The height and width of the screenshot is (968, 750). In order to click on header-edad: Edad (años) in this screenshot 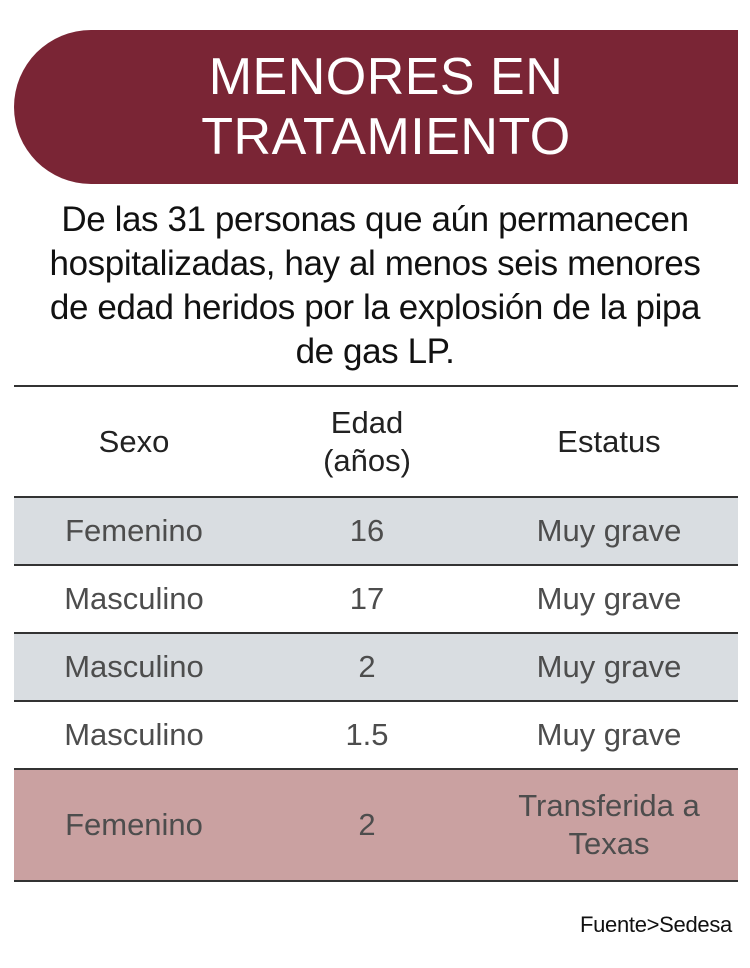, I will do `click(367, 442)`.